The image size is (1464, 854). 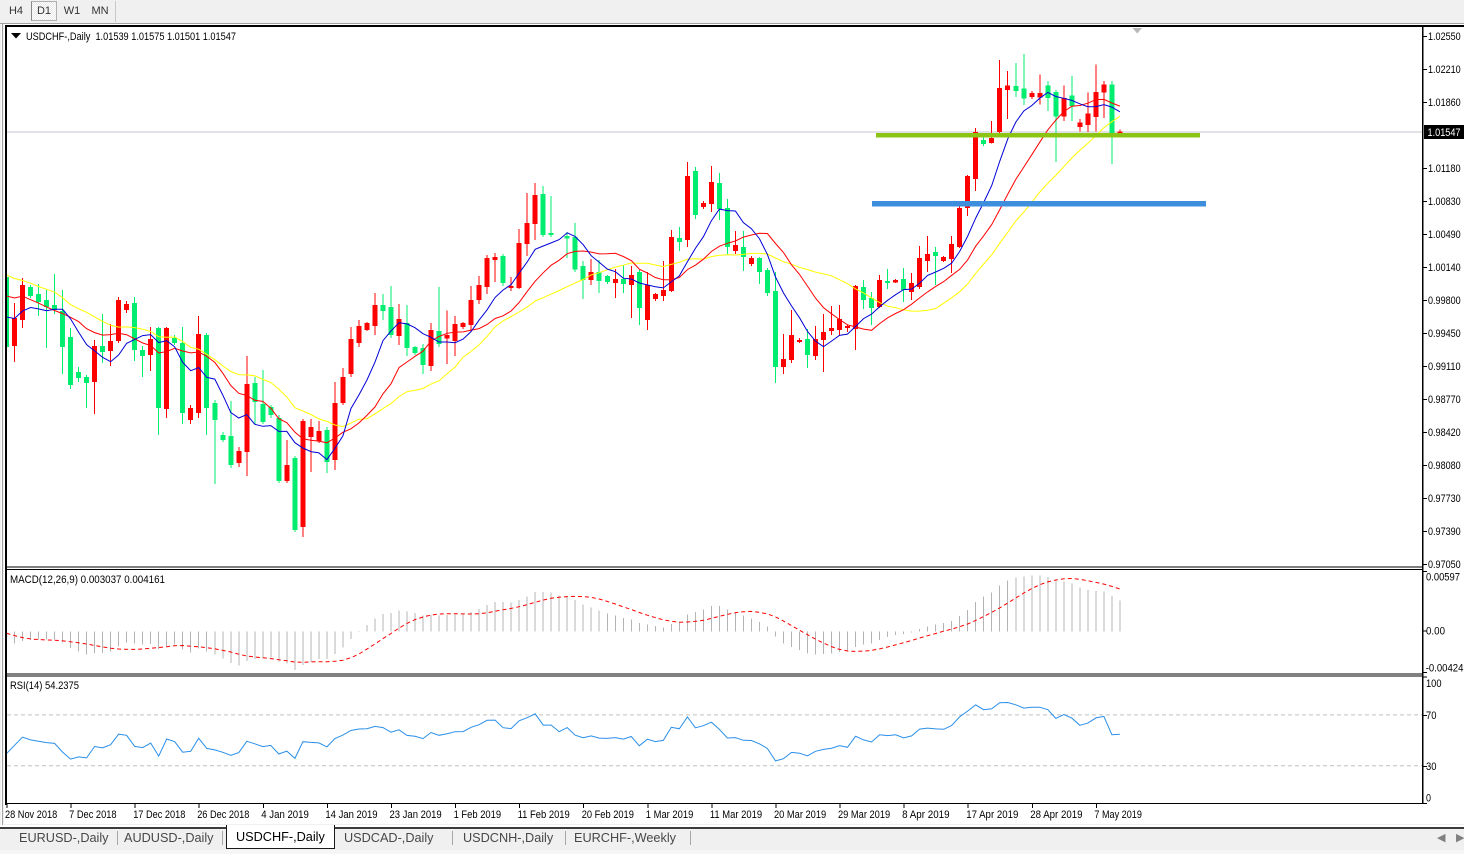 What do you see at coordinates (608, 815) in the screenshot?
I see `svg-text: 20 Feb 2019` at bounding box center [608, 815].